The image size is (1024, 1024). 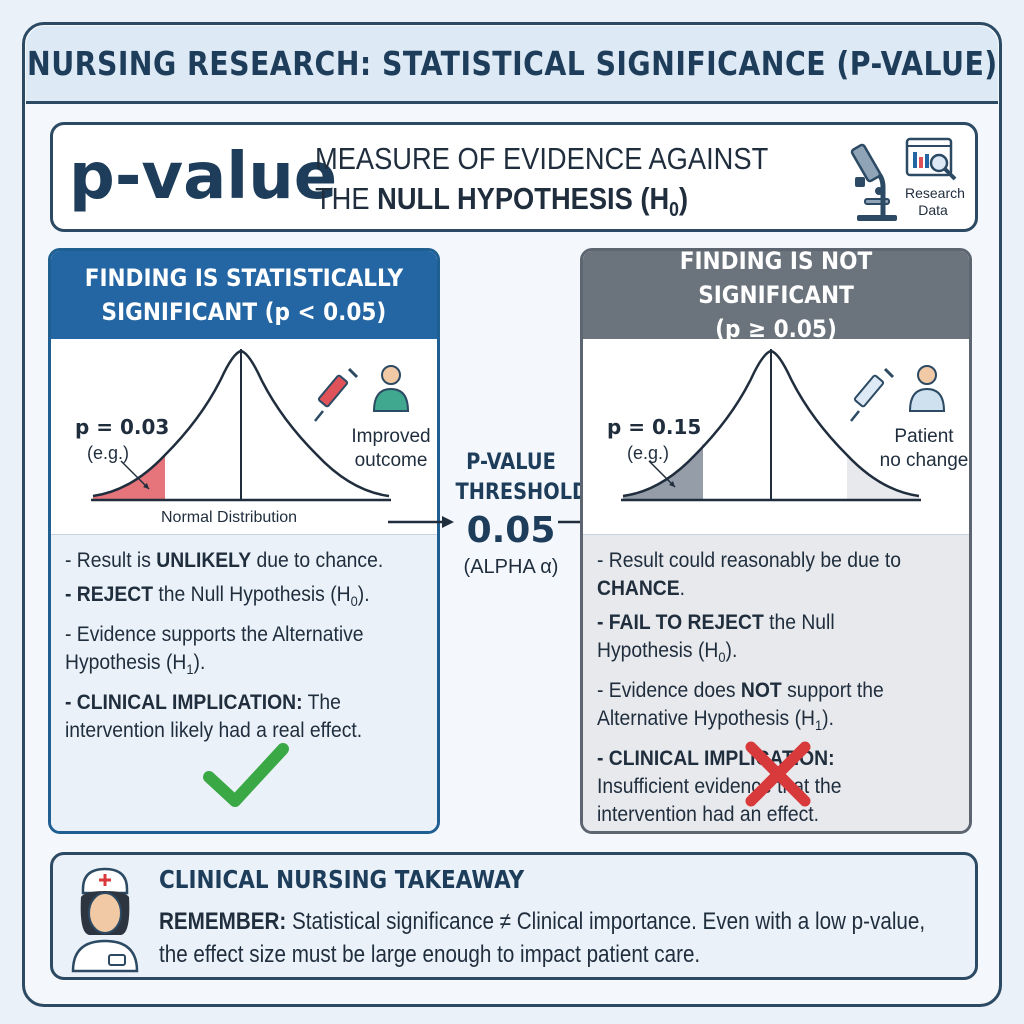 What do you see at coordinates (933, 210) in the screenshot?
I see `research-label-2: Data` at bounding box center [933, 210].